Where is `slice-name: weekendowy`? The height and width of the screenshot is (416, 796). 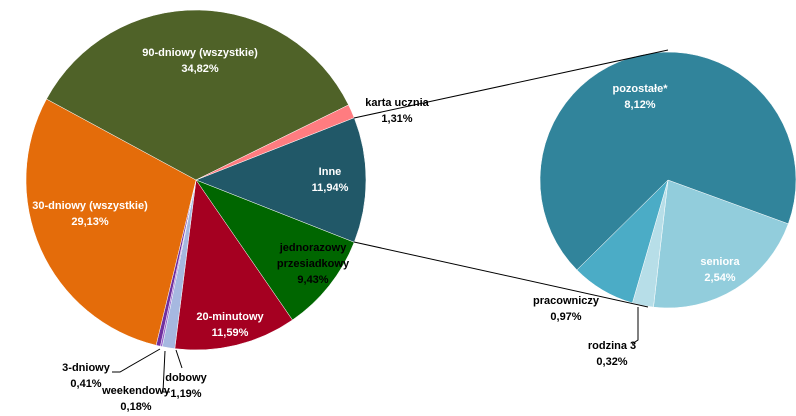 slice-name: weekendowy is located at coordinates (136, 391).